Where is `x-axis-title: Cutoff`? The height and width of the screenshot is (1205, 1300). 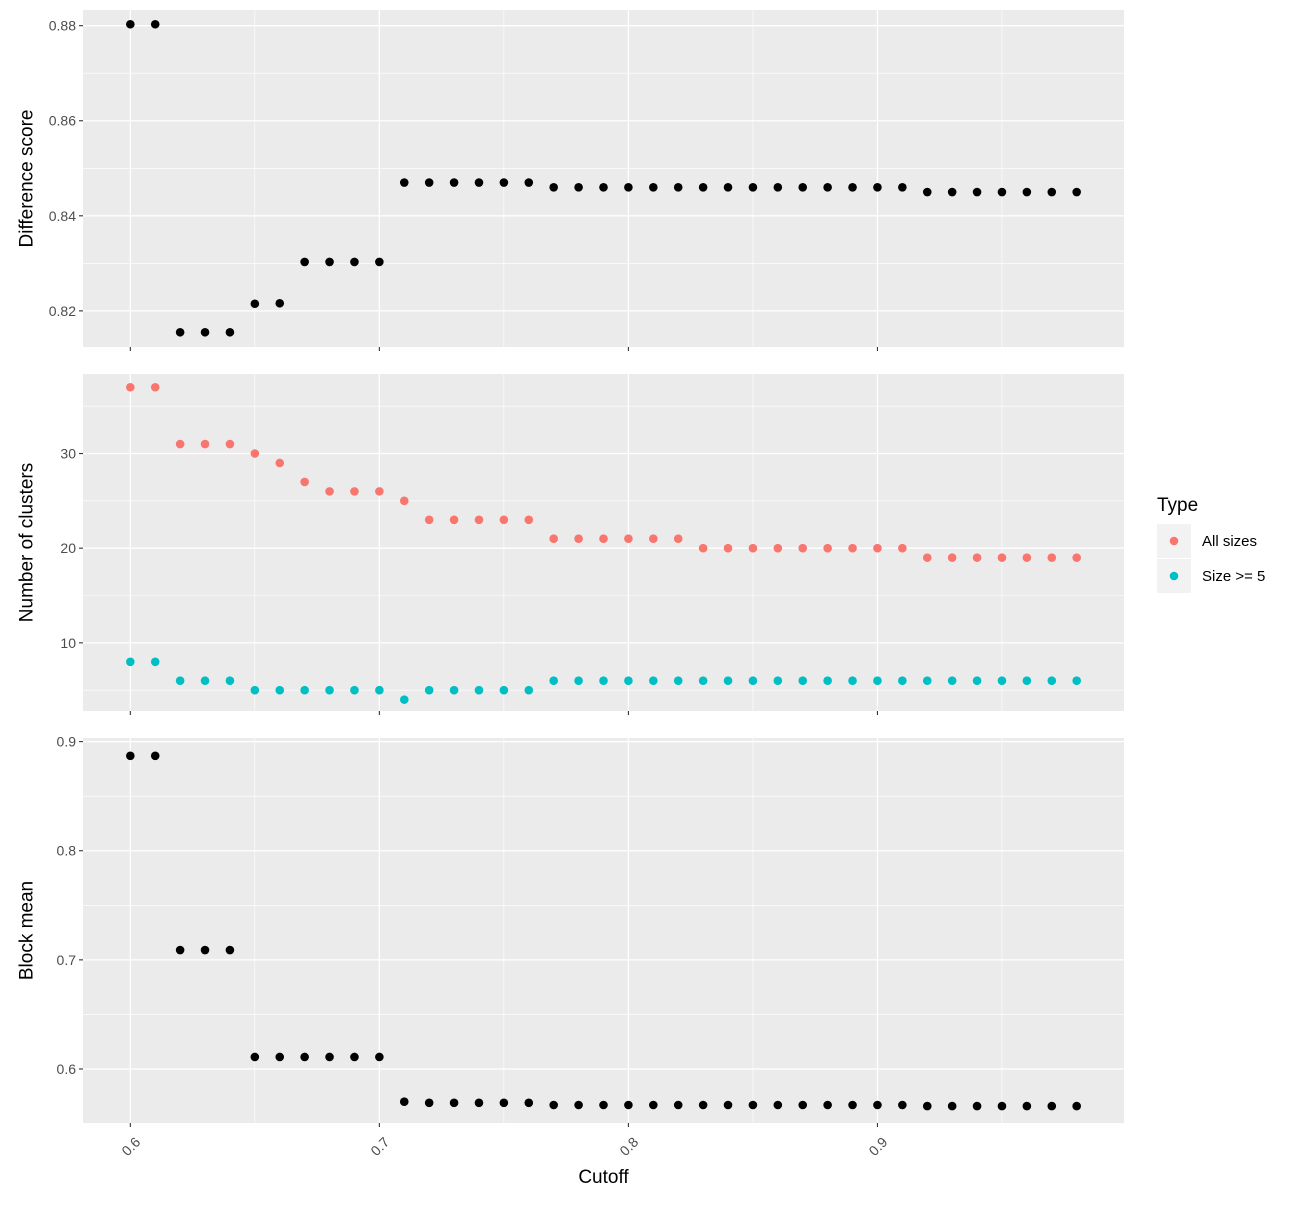 x-axis-title: Cutoff is located at coordinates (603, 1177).